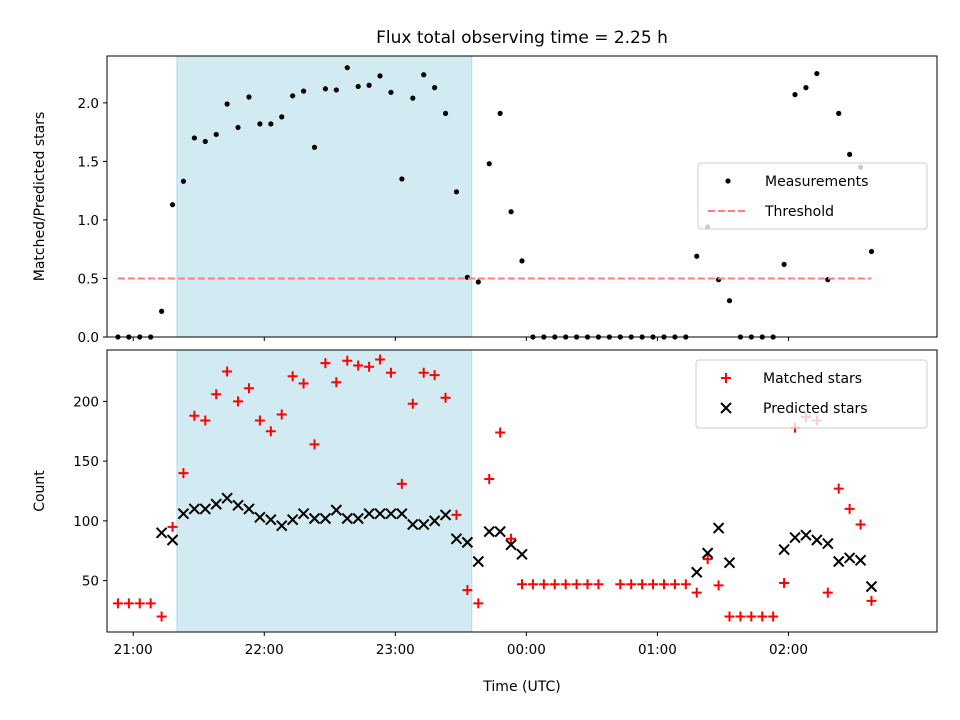 This screenshot has width=960, height=720. Describe the element at coordinates (88, 338) in the screenshot. I see `top-y-tick-label: 0.0` at that location.